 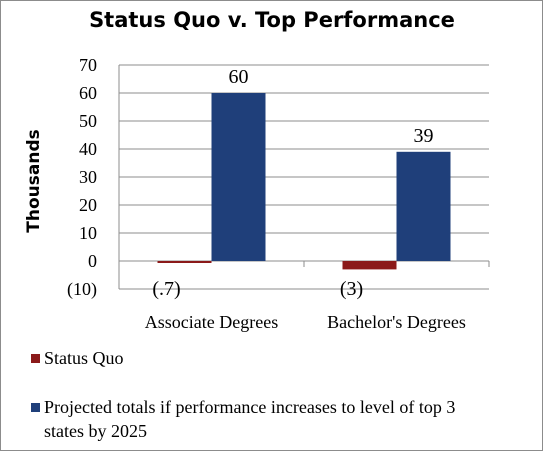 What do you see at coordinates (396, 322) in the screenshot?
I see `category-label: Bachelor's Degrees` at bounding box center [396, 322].